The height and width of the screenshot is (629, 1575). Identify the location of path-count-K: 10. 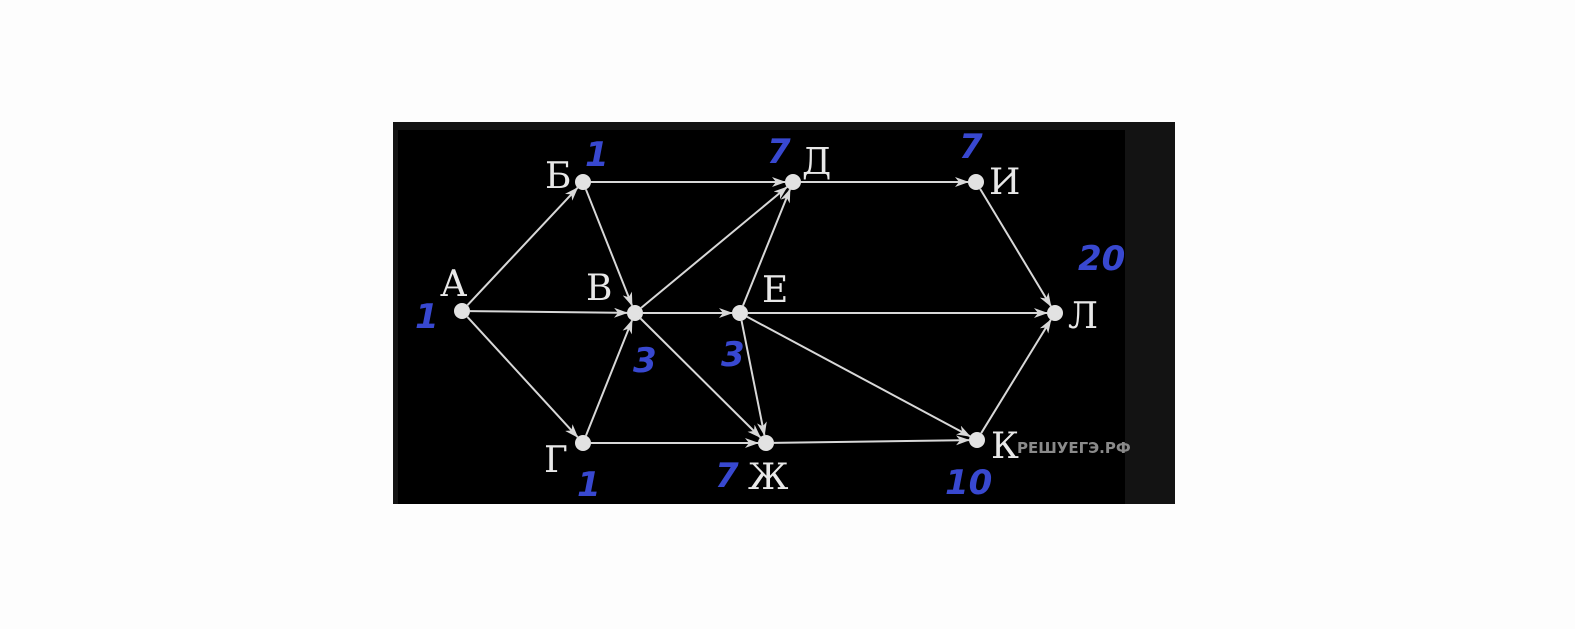
(968, 483).